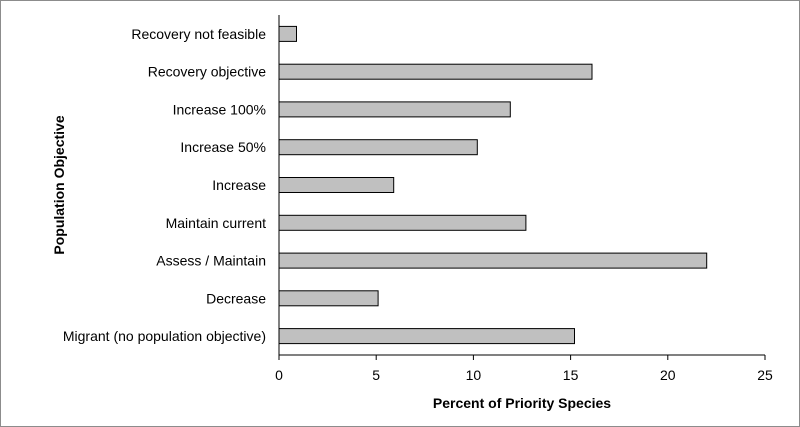 This screenshot has height=427, width=800. Describe the element at coordinates (522, 403) in the screenshot. I see `x-axis-title: Percent of Priority Species` at that location.